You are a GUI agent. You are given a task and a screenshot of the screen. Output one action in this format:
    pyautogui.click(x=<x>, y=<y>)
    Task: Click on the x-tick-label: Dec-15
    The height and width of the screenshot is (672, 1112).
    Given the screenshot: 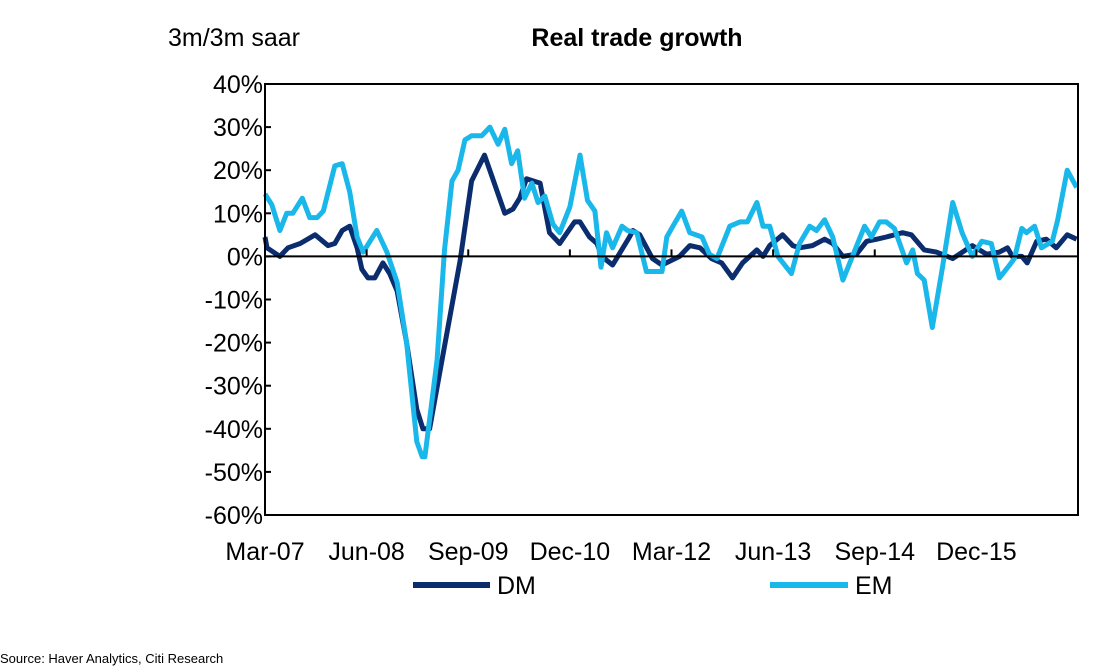 What is the action you would take?
    pyautogui.click(x=976, y=552)
    